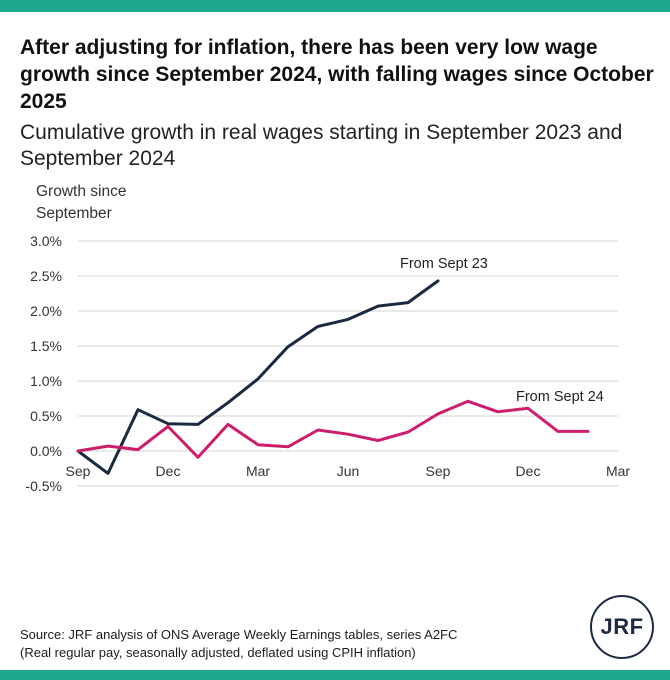 The width and height of the screenshot is (670, 680). Describe the element at coordinates (43, 486) in the screenshot. I see `y-tick-label: -0.5%` at that location.